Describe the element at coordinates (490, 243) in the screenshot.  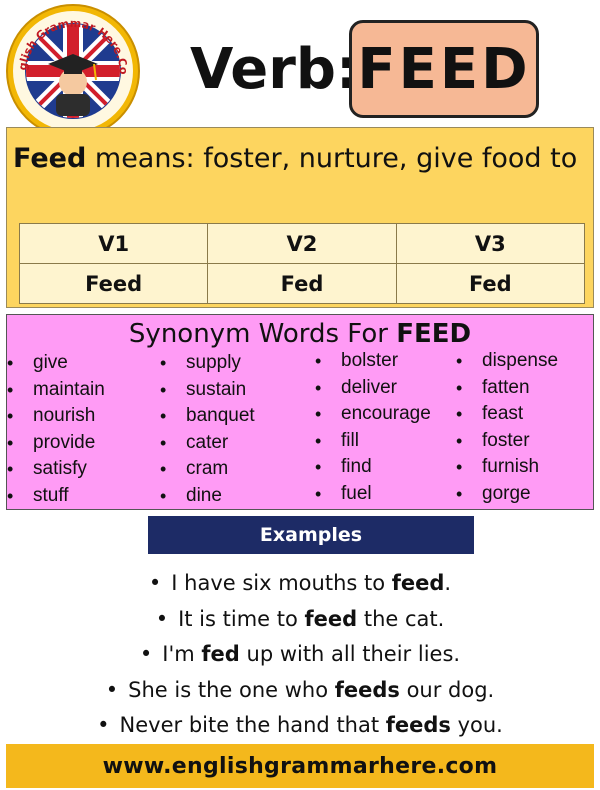
I see `forms-header-v3: V3` at that location.